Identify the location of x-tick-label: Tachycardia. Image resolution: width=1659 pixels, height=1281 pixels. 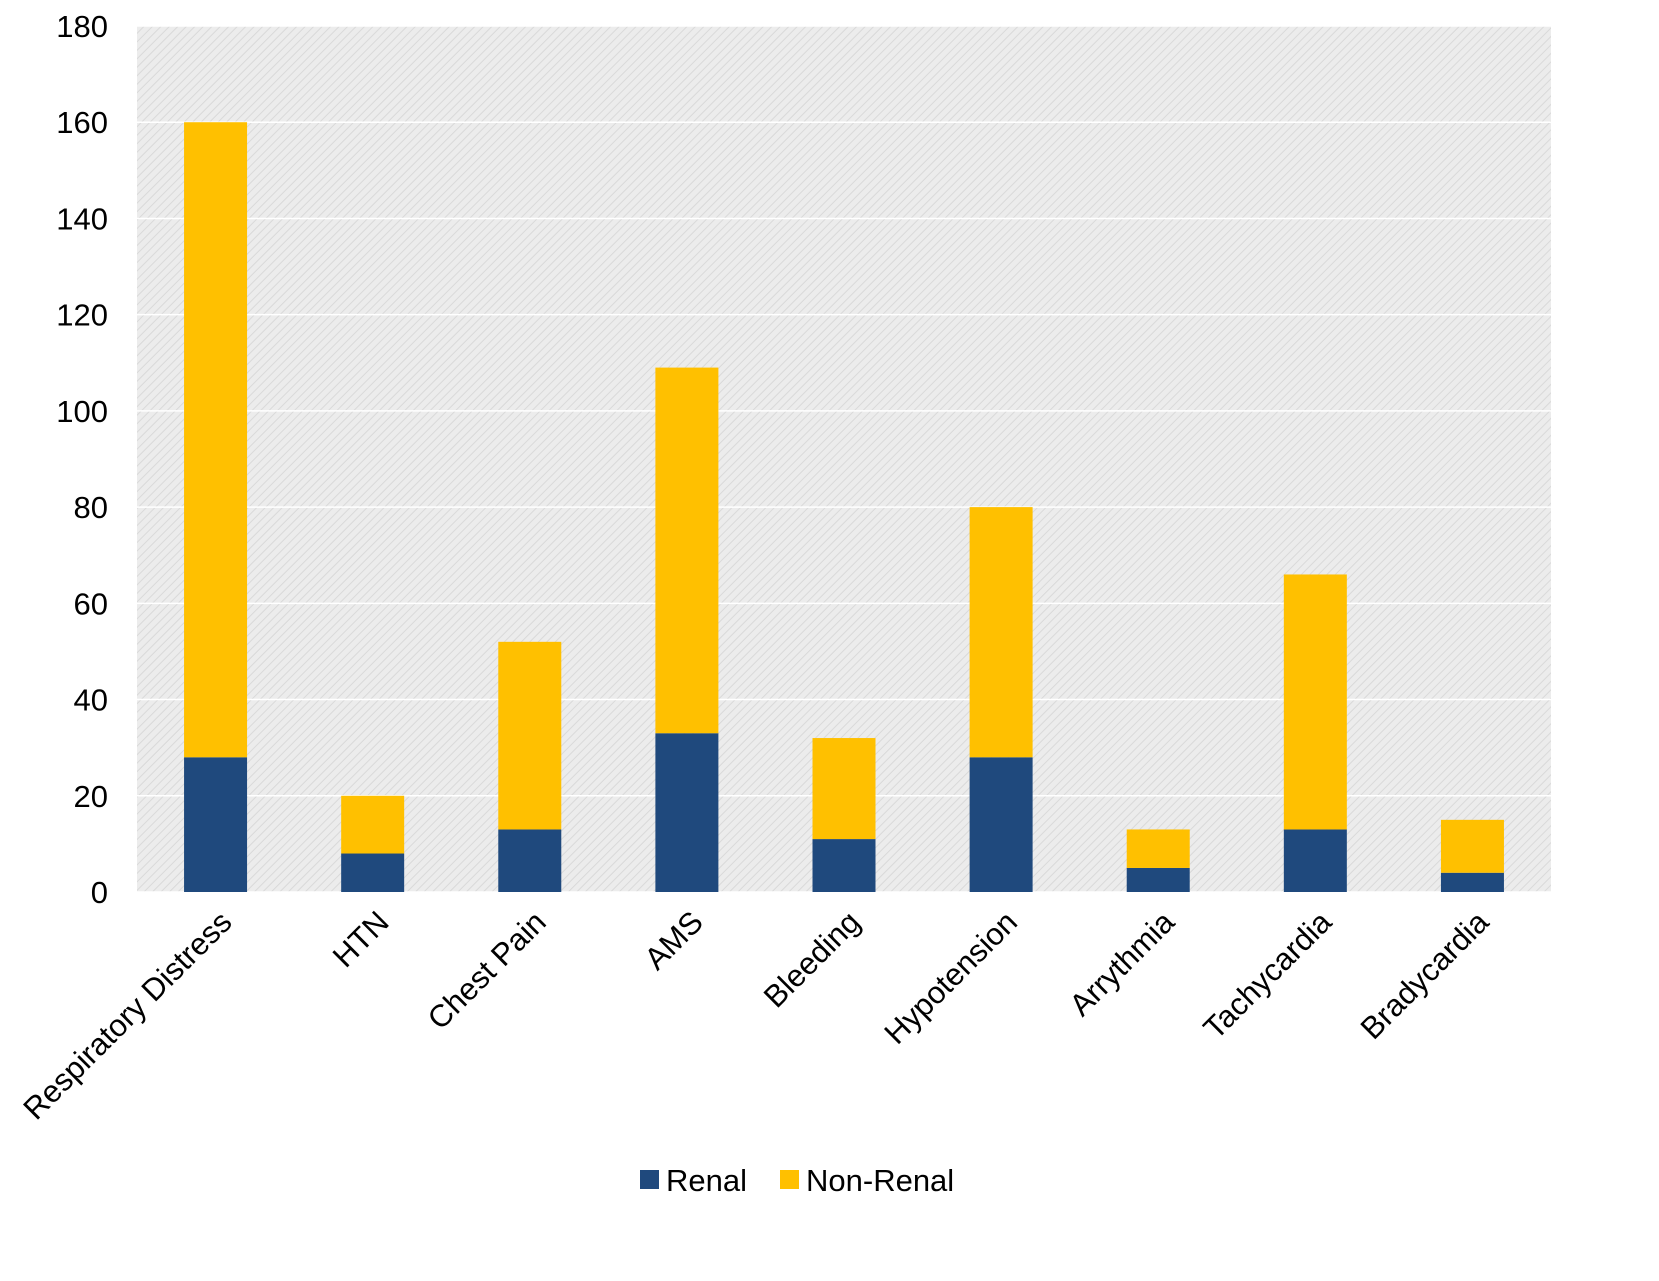
(1268, 975).